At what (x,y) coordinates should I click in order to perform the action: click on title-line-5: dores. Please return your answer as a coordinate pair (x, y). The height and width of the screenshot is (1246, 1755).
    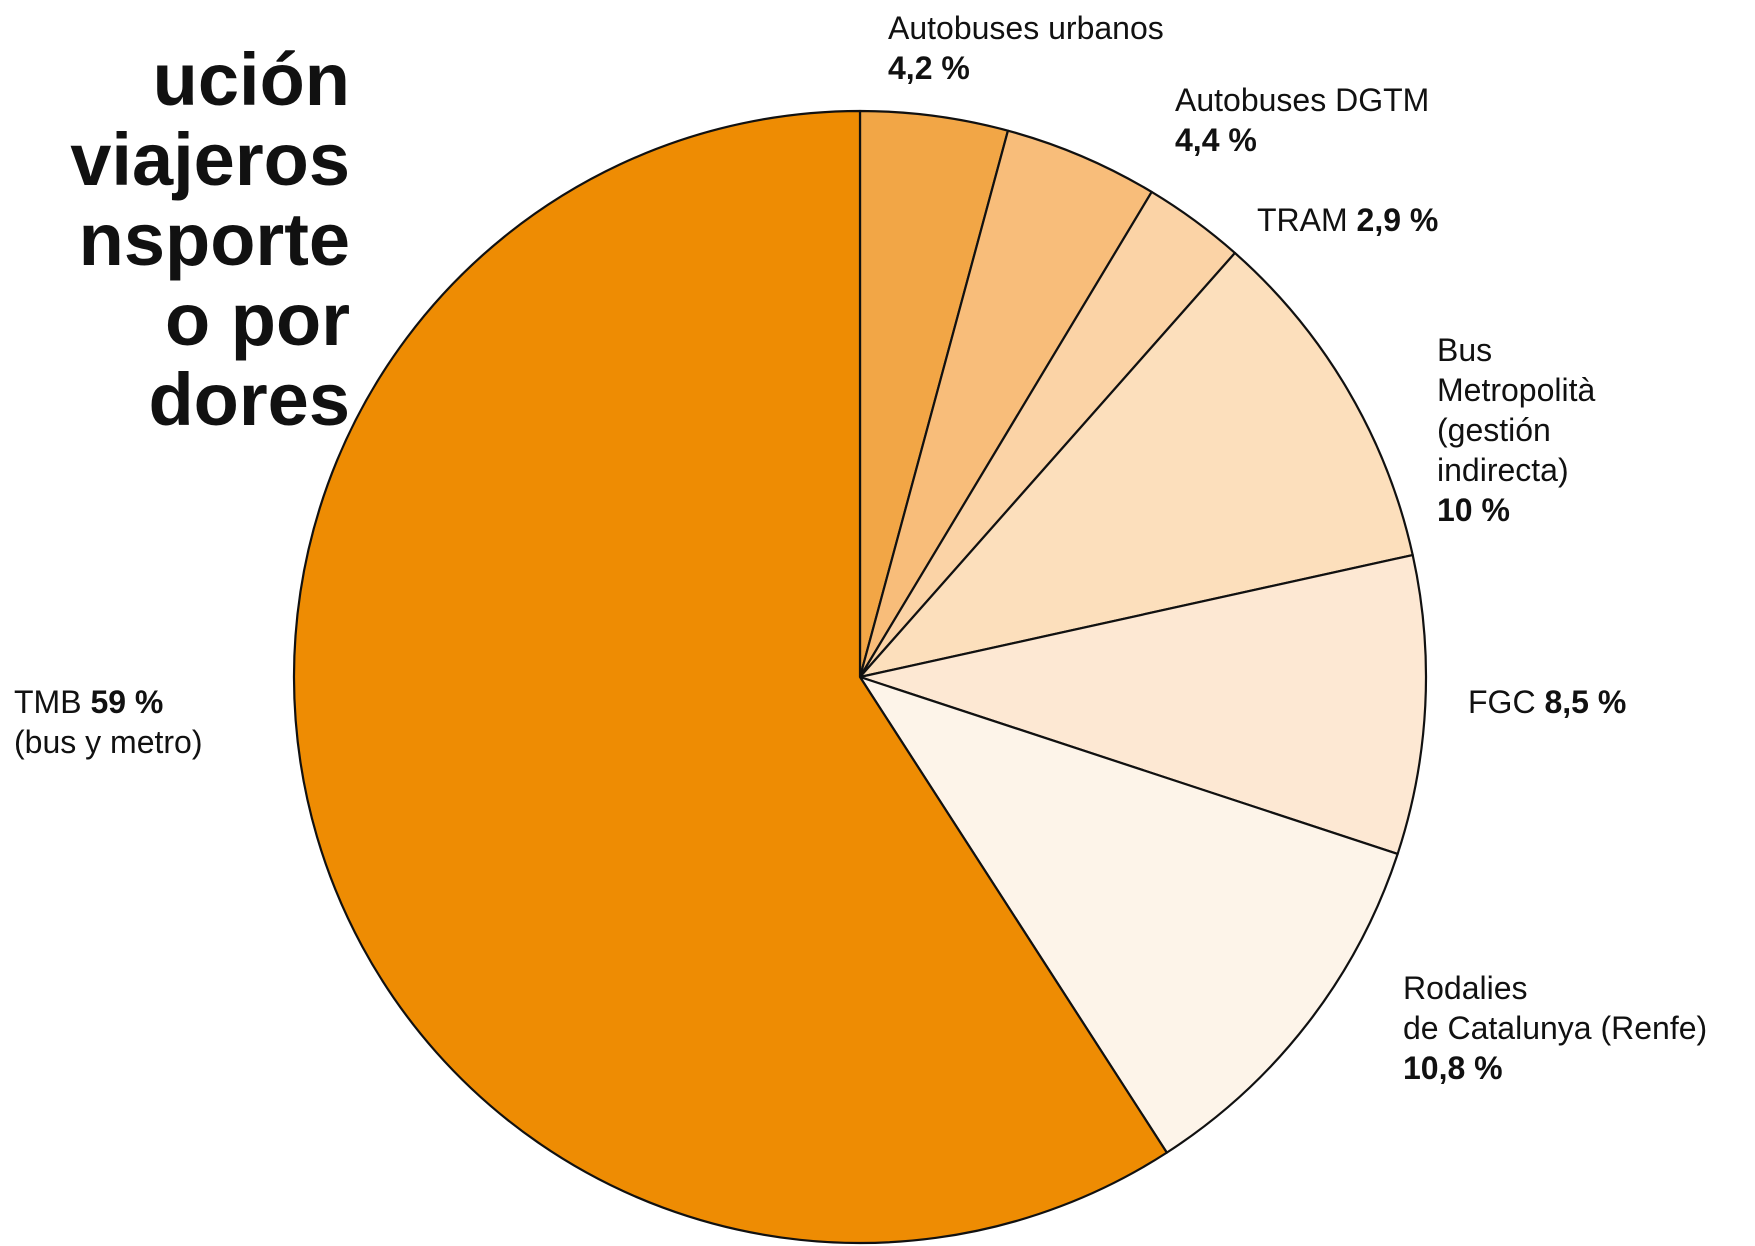
    Looking at the image, I should click on (249, 399).